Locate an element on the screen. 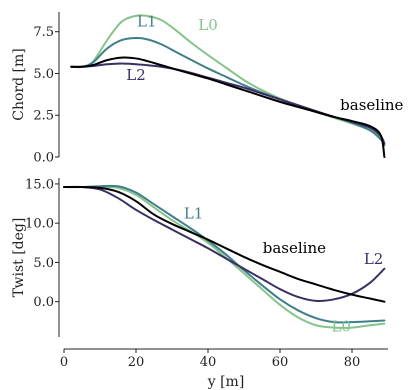  y-axis-title: Chord [m] is located at coordinates (19, 84).